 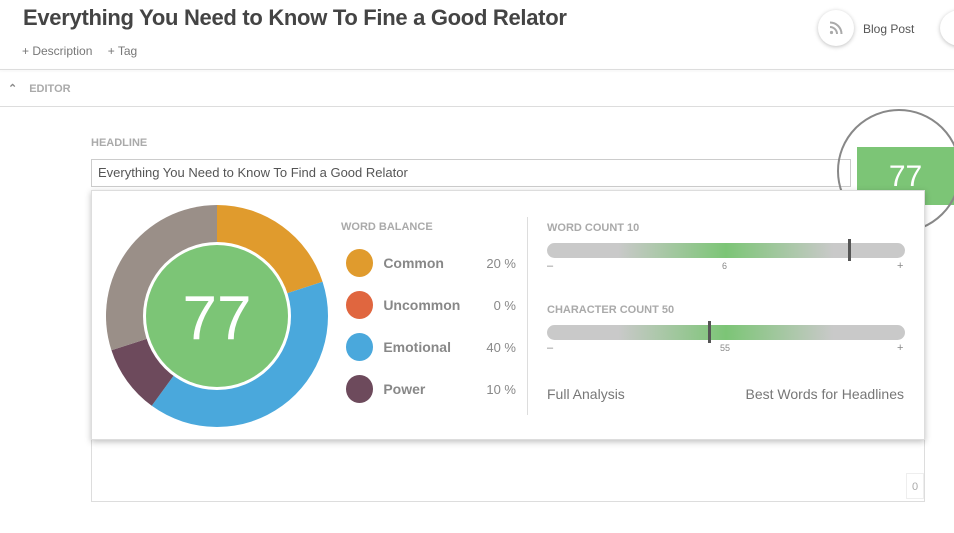 I want to click on uncommon-dot, so click(x=360, y=305).